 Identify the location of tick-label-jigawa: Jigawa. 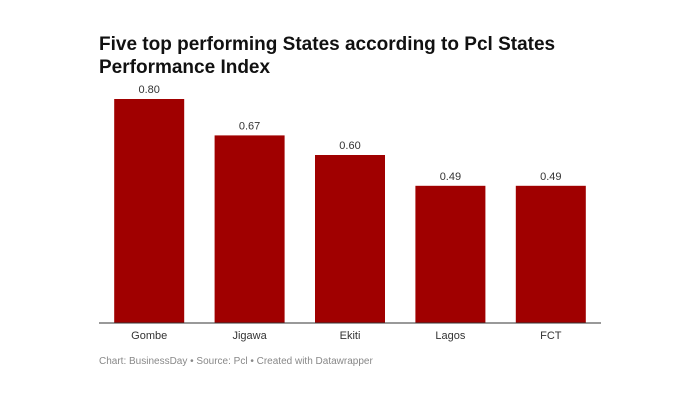
(249, 336).